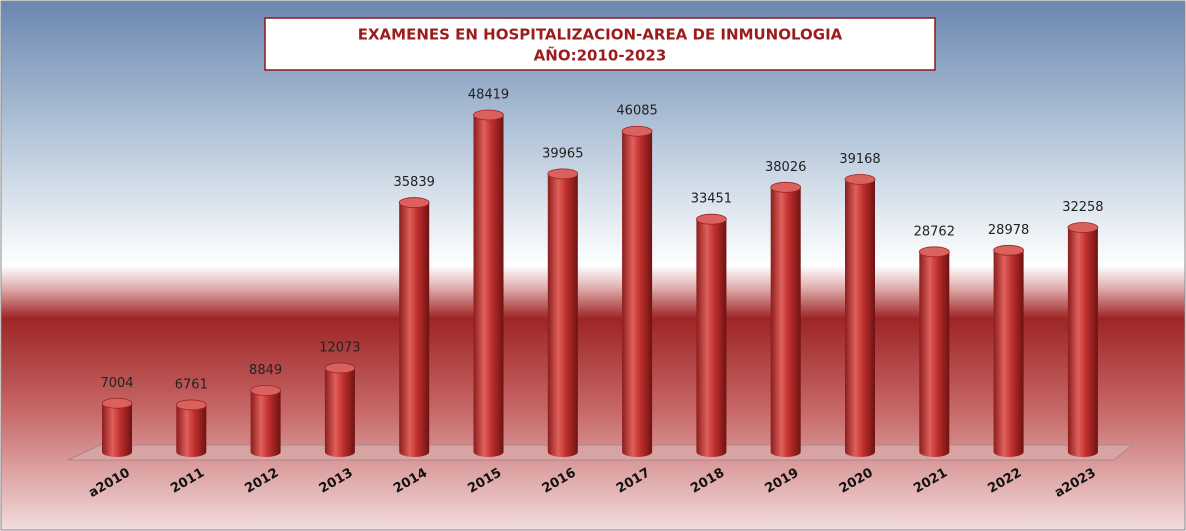  What do you see at coordinates (600, 55) in the screenshot?
I see `chart-subtitle: AÑO:2010-2023` at bounding box center [600, 55].